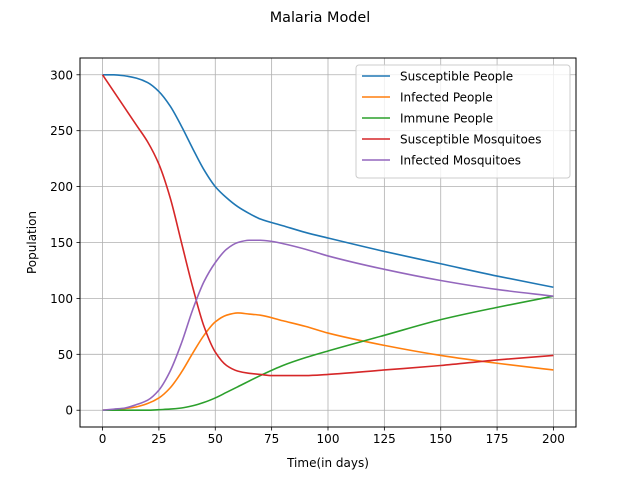  Describe the element at coordinates (328, 439) in the screenshot. I see `x-tick-label: 100` at that location.